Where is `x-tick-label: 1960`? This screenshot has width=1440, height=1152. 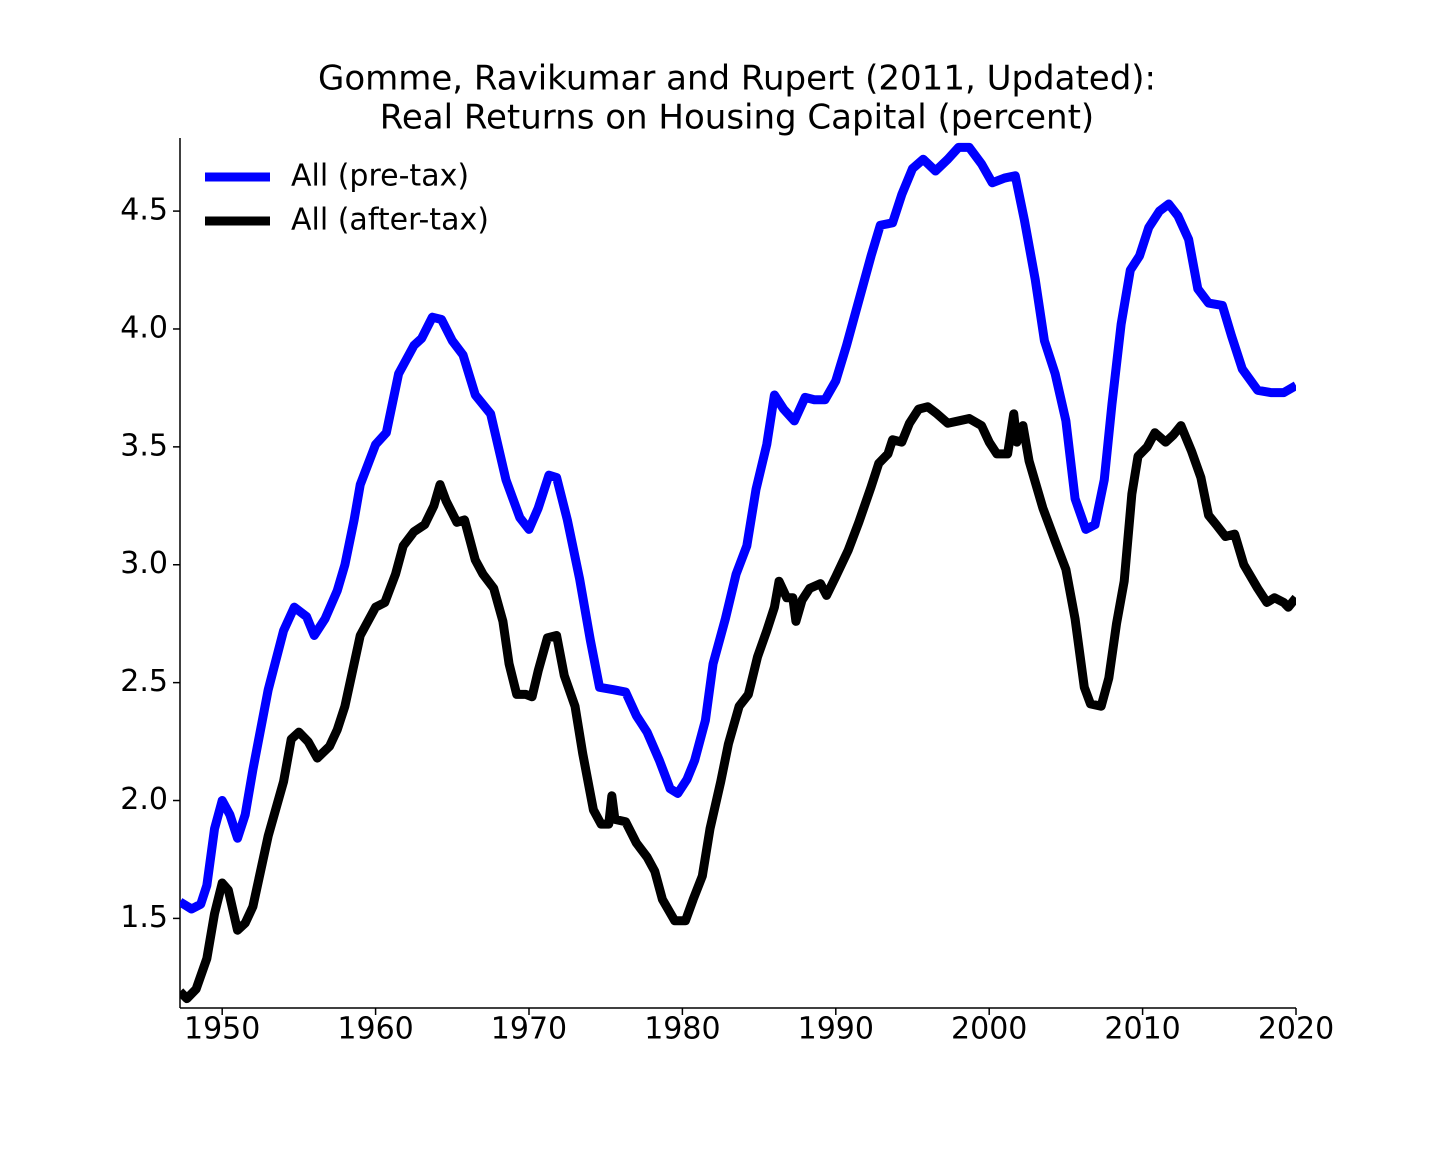 x-tick-label: 1960 is located at coordinates (375, 1029).